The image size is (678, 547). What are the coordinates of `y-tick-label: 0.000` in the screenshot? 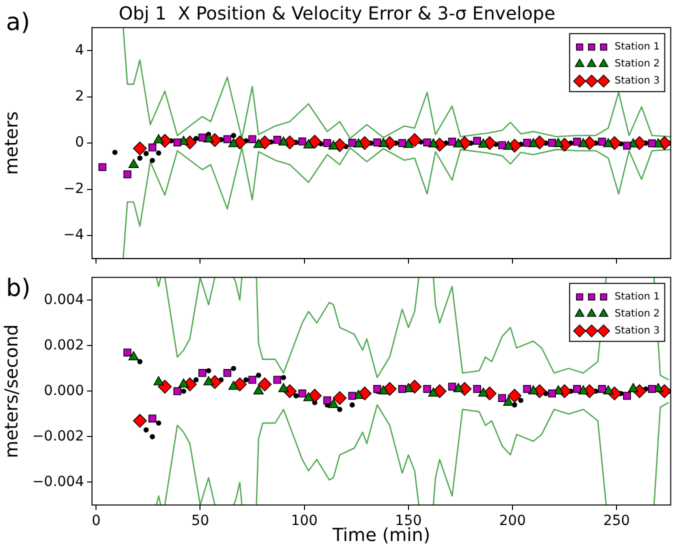 It's located at (64, 390).